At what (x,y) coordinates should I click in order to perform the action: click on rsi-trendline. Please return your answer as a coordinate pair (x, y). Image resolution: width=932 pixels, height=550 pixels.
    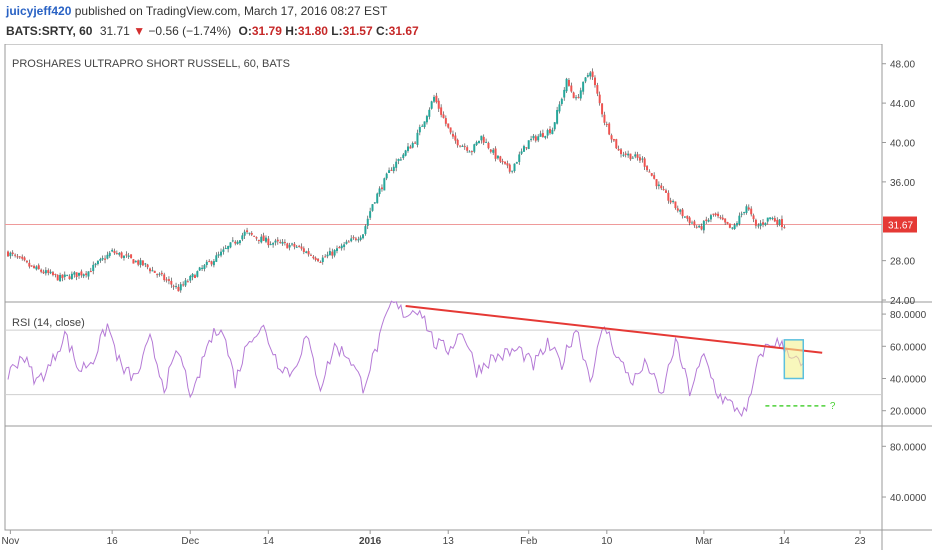
    Looking at the image, I should click on (614, 329).